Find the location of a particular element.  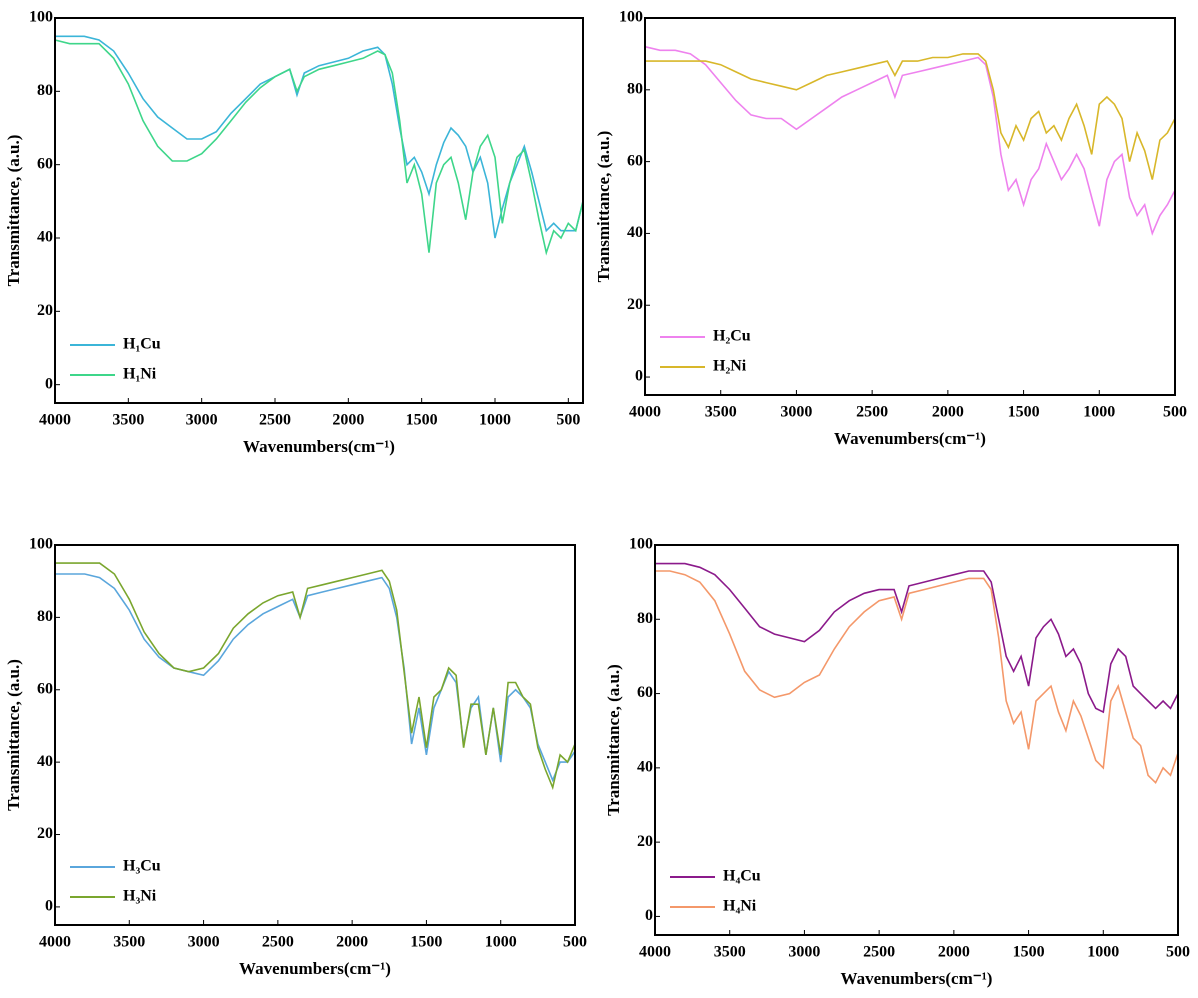

legend-label: H₁Ni is located at coordinates (140, 374).